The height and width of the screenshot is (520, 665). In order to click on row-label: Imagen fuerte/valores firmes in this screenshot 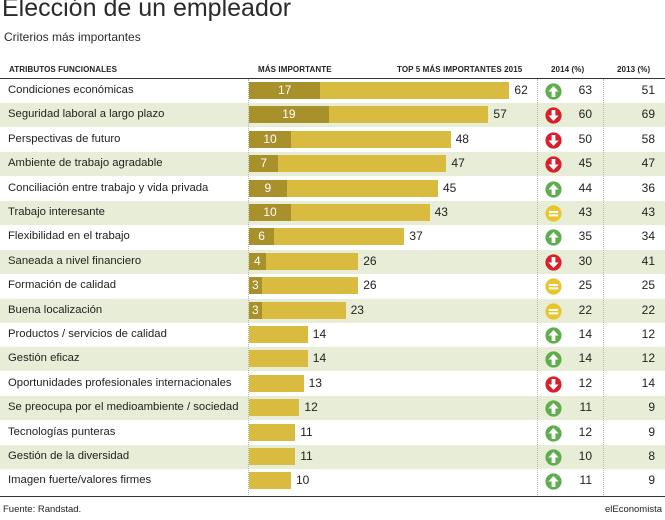, I will do `click(80, 480)`.